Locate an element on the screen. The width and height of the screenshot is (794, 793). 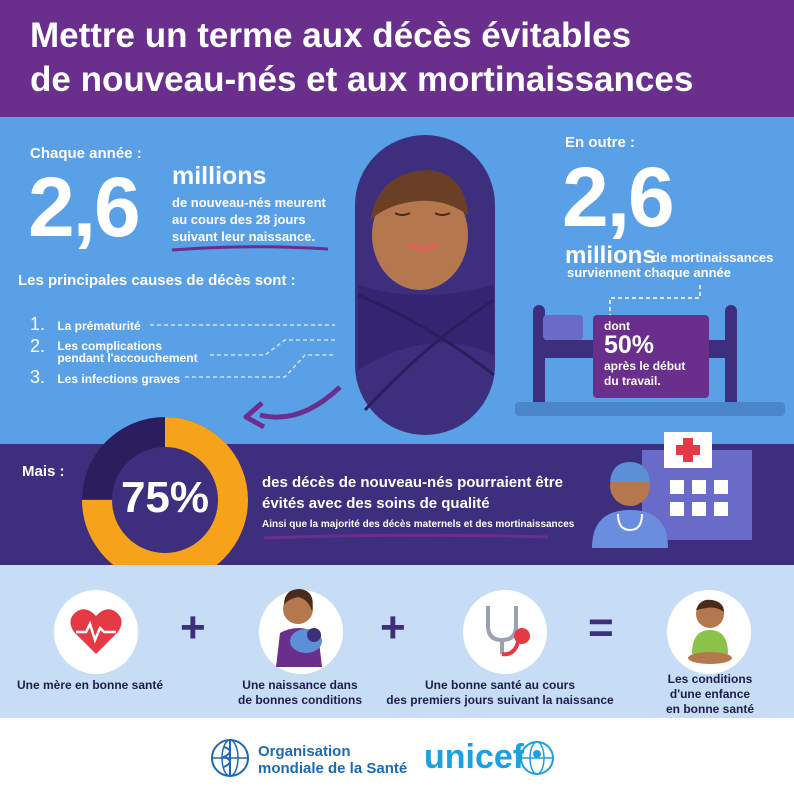
hospital-doctor-illustration is located at coordinates (672, 490).